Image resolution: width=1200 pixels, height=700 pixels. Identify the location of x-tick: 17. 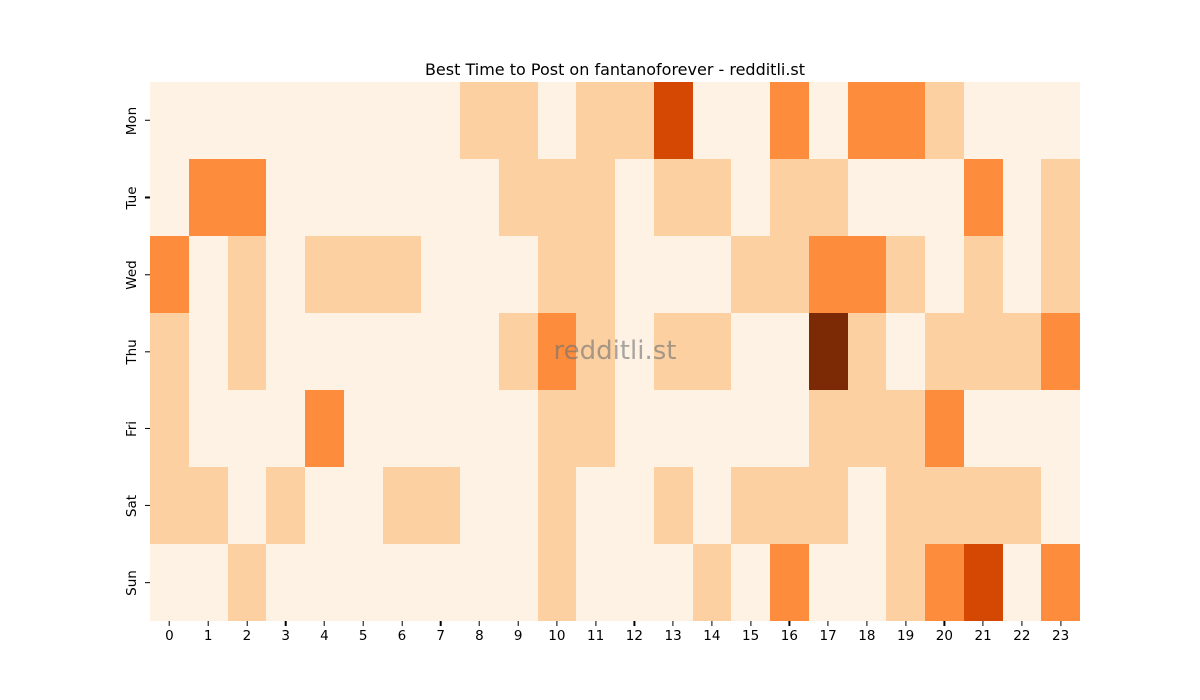
(828, 632).